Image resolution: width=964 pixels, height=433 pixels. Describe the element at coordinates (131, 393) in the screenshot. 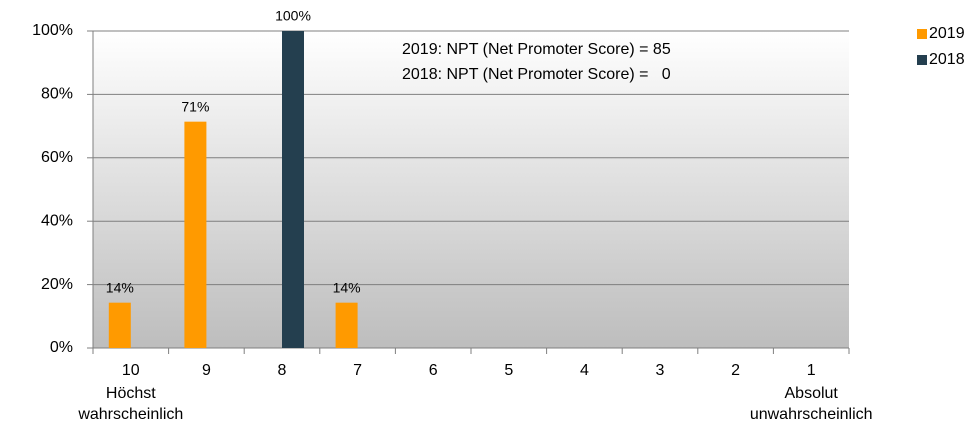

I see `axis-annotation: Höchst` at that location.